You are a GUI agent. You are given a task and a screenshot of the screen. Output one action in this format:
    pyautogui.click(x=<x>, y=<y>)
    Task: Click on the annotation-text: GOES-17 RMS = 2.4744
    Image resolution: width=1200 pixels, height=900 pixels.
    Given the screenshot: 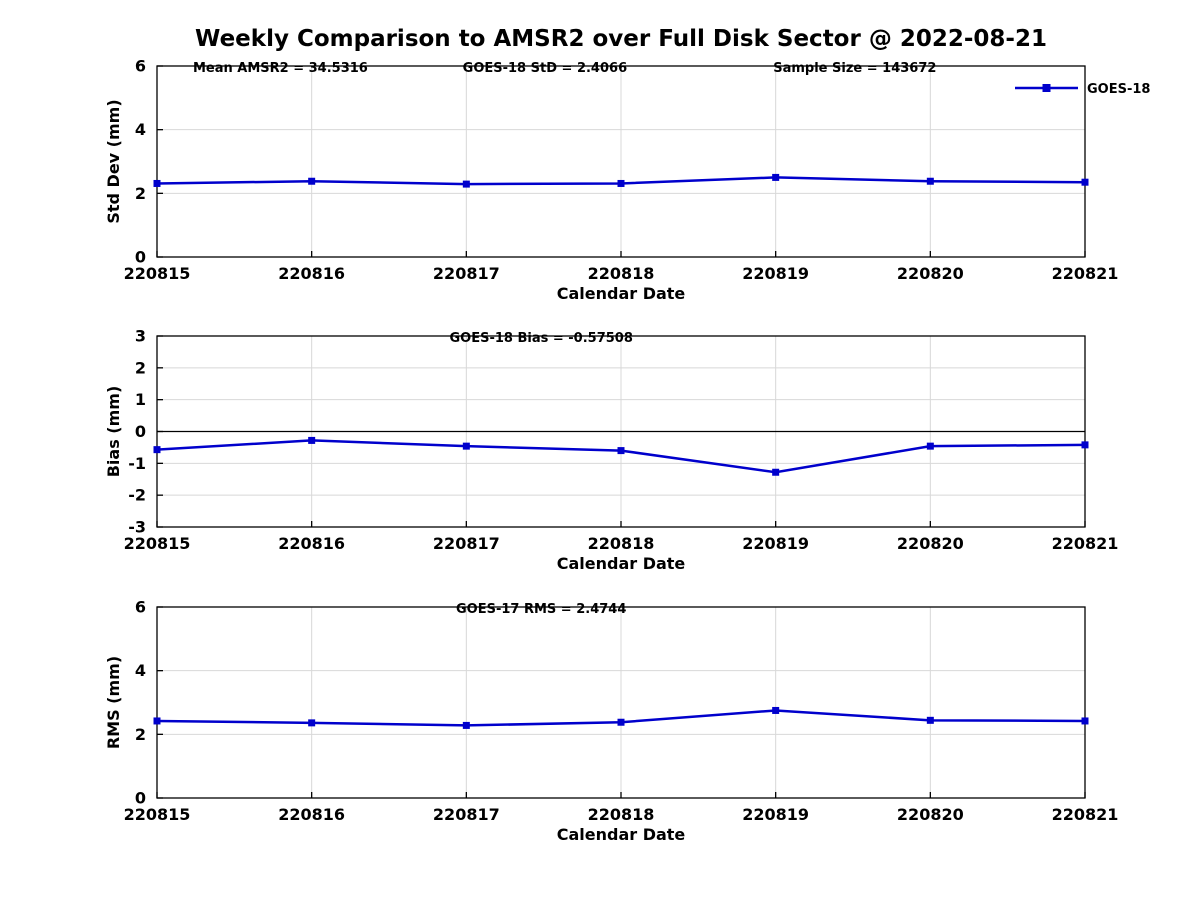 What is the action you would take?
    pyautogui.click(x=541, y=609)
    